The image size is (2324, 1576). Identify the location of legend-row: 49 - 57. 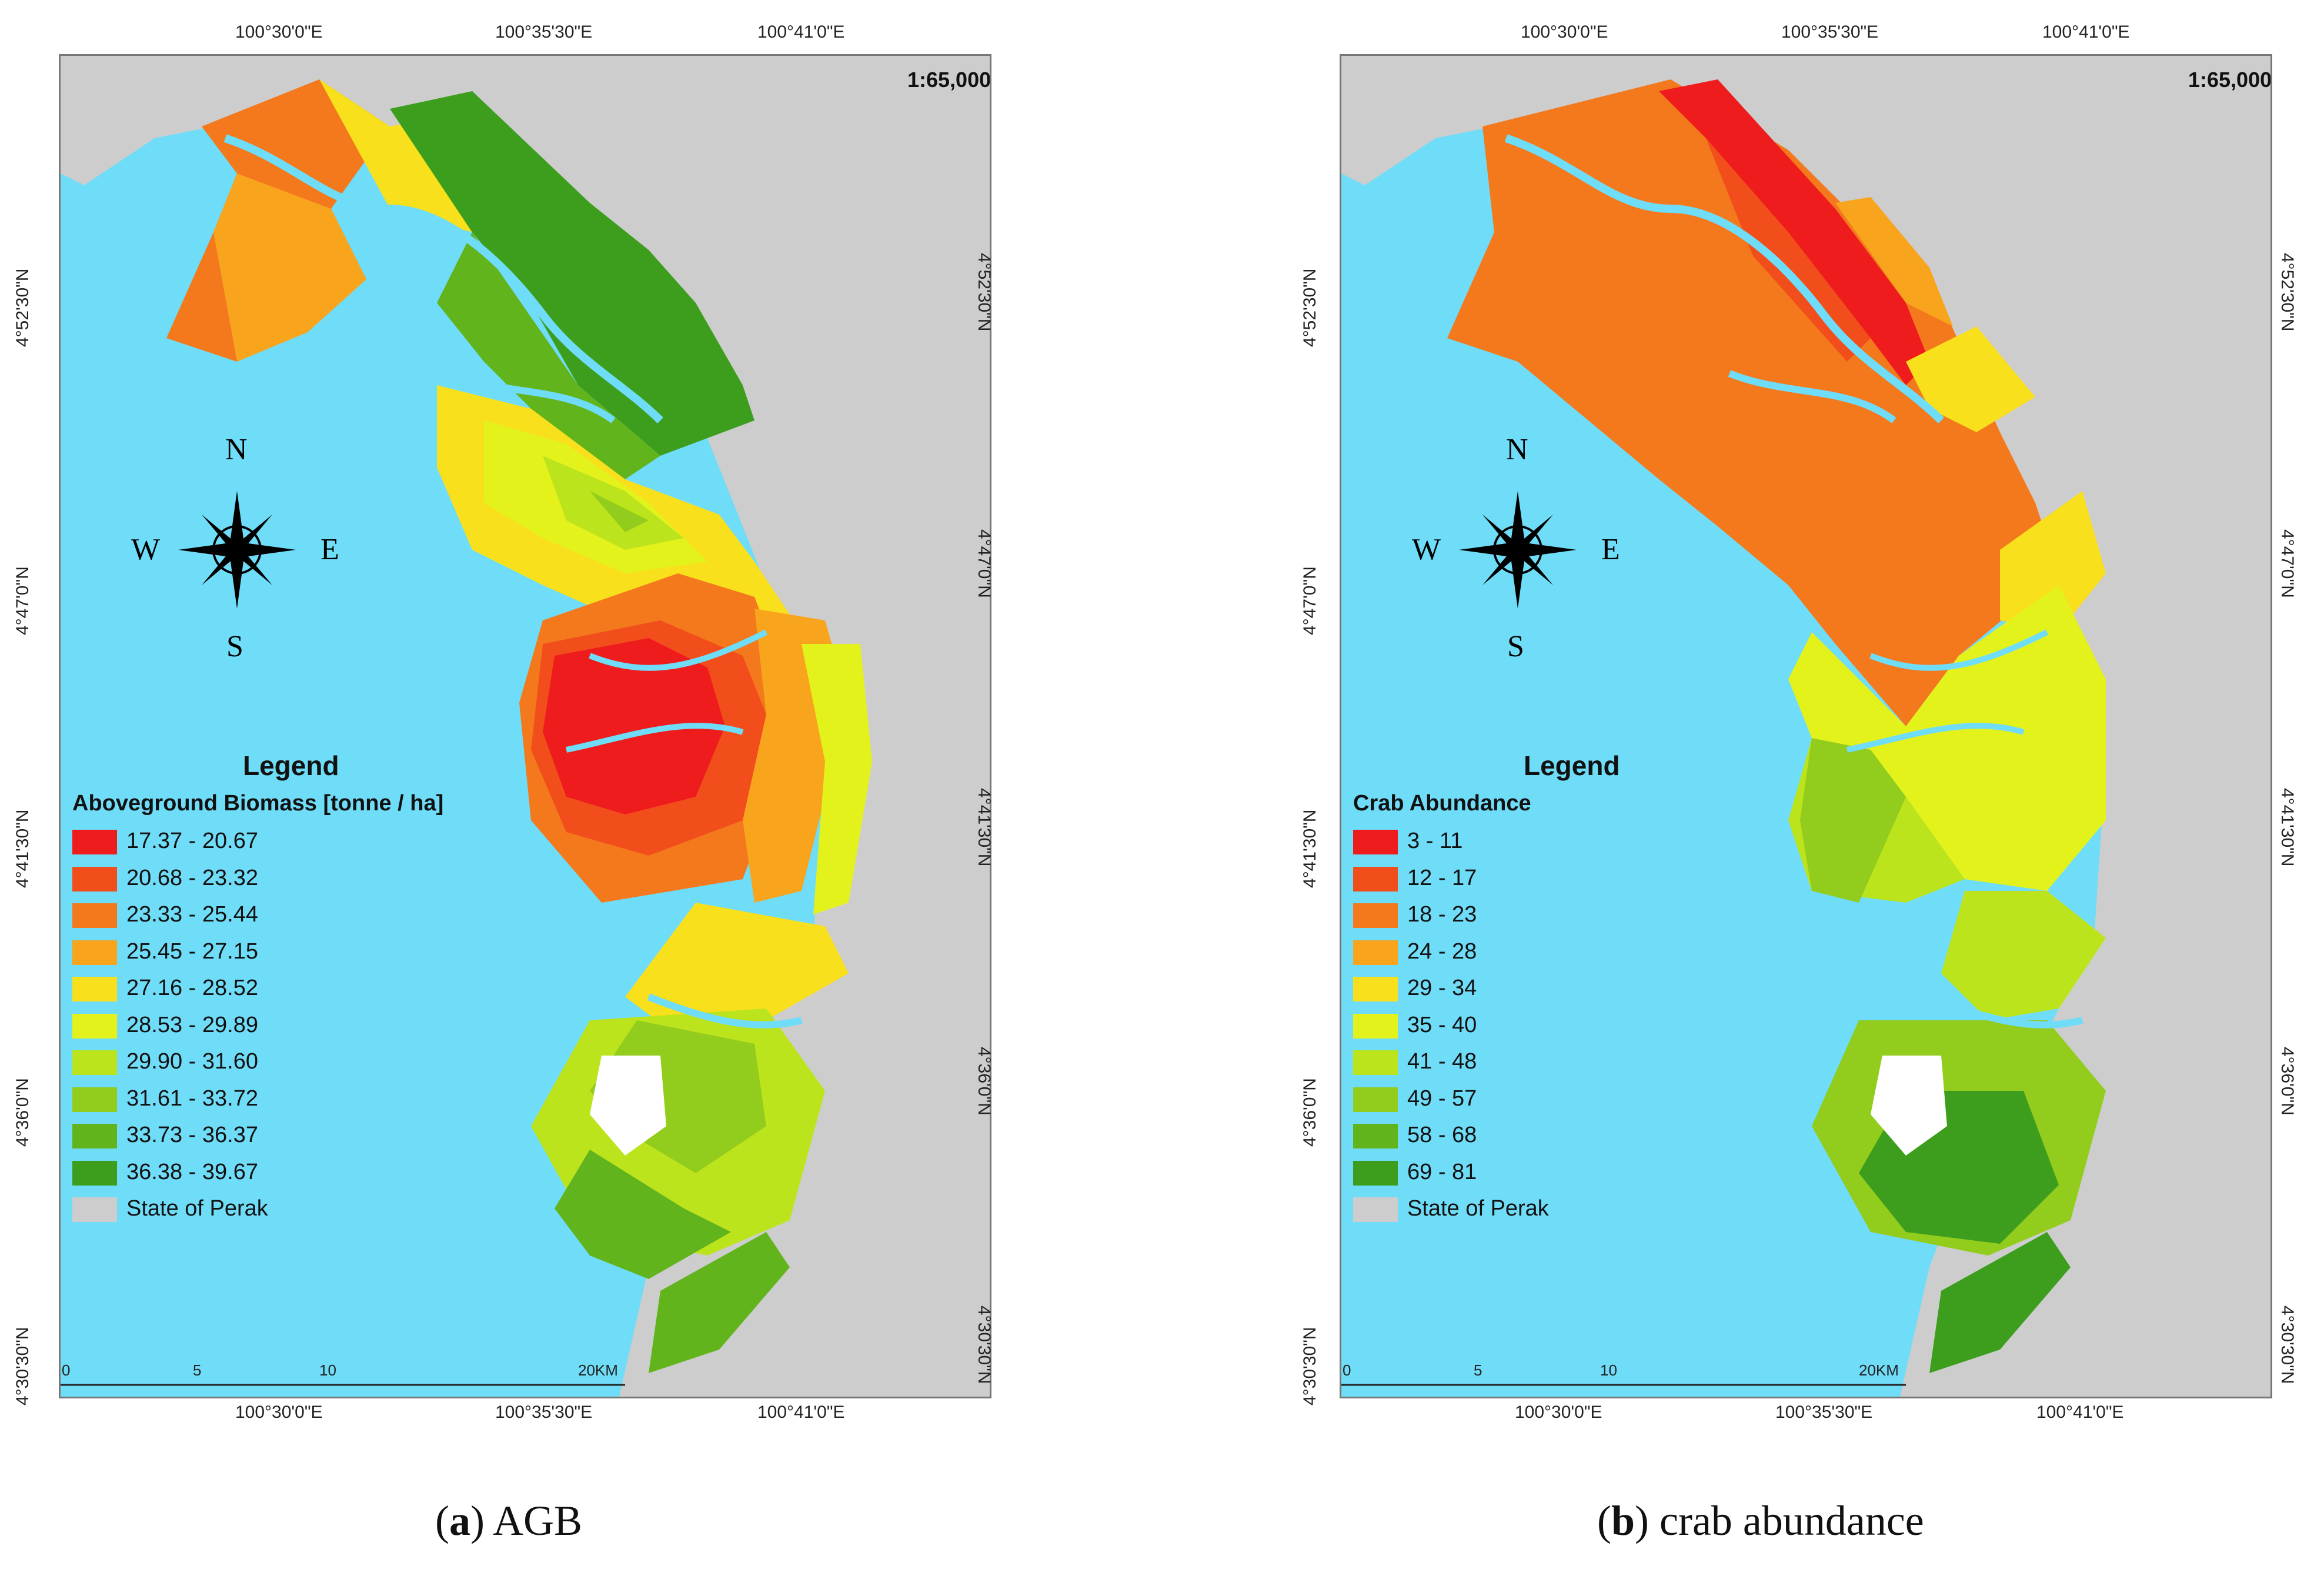
(1588, 1101).